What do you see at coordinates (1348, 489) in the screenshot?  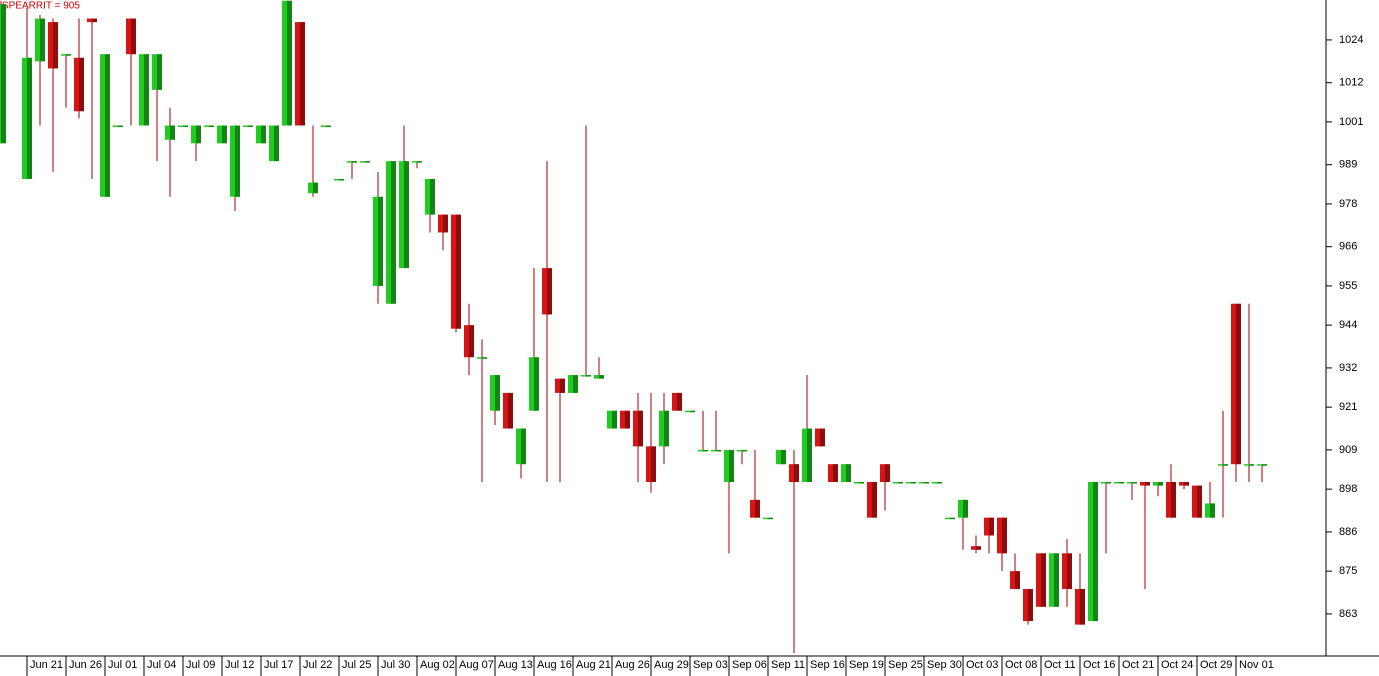 I see `y-tick-label: 898` at bounding box center [1348, 489].